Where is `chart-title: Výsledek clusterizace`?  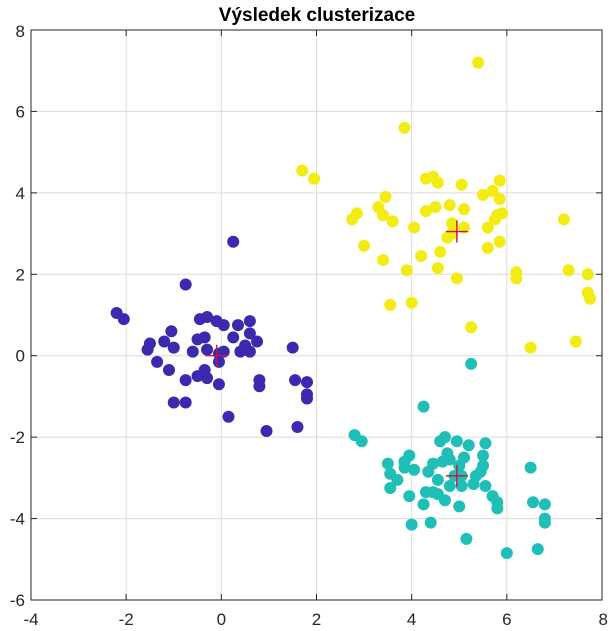 chart-title: Výsledek clusterizace is located at coordinates (317, 15).